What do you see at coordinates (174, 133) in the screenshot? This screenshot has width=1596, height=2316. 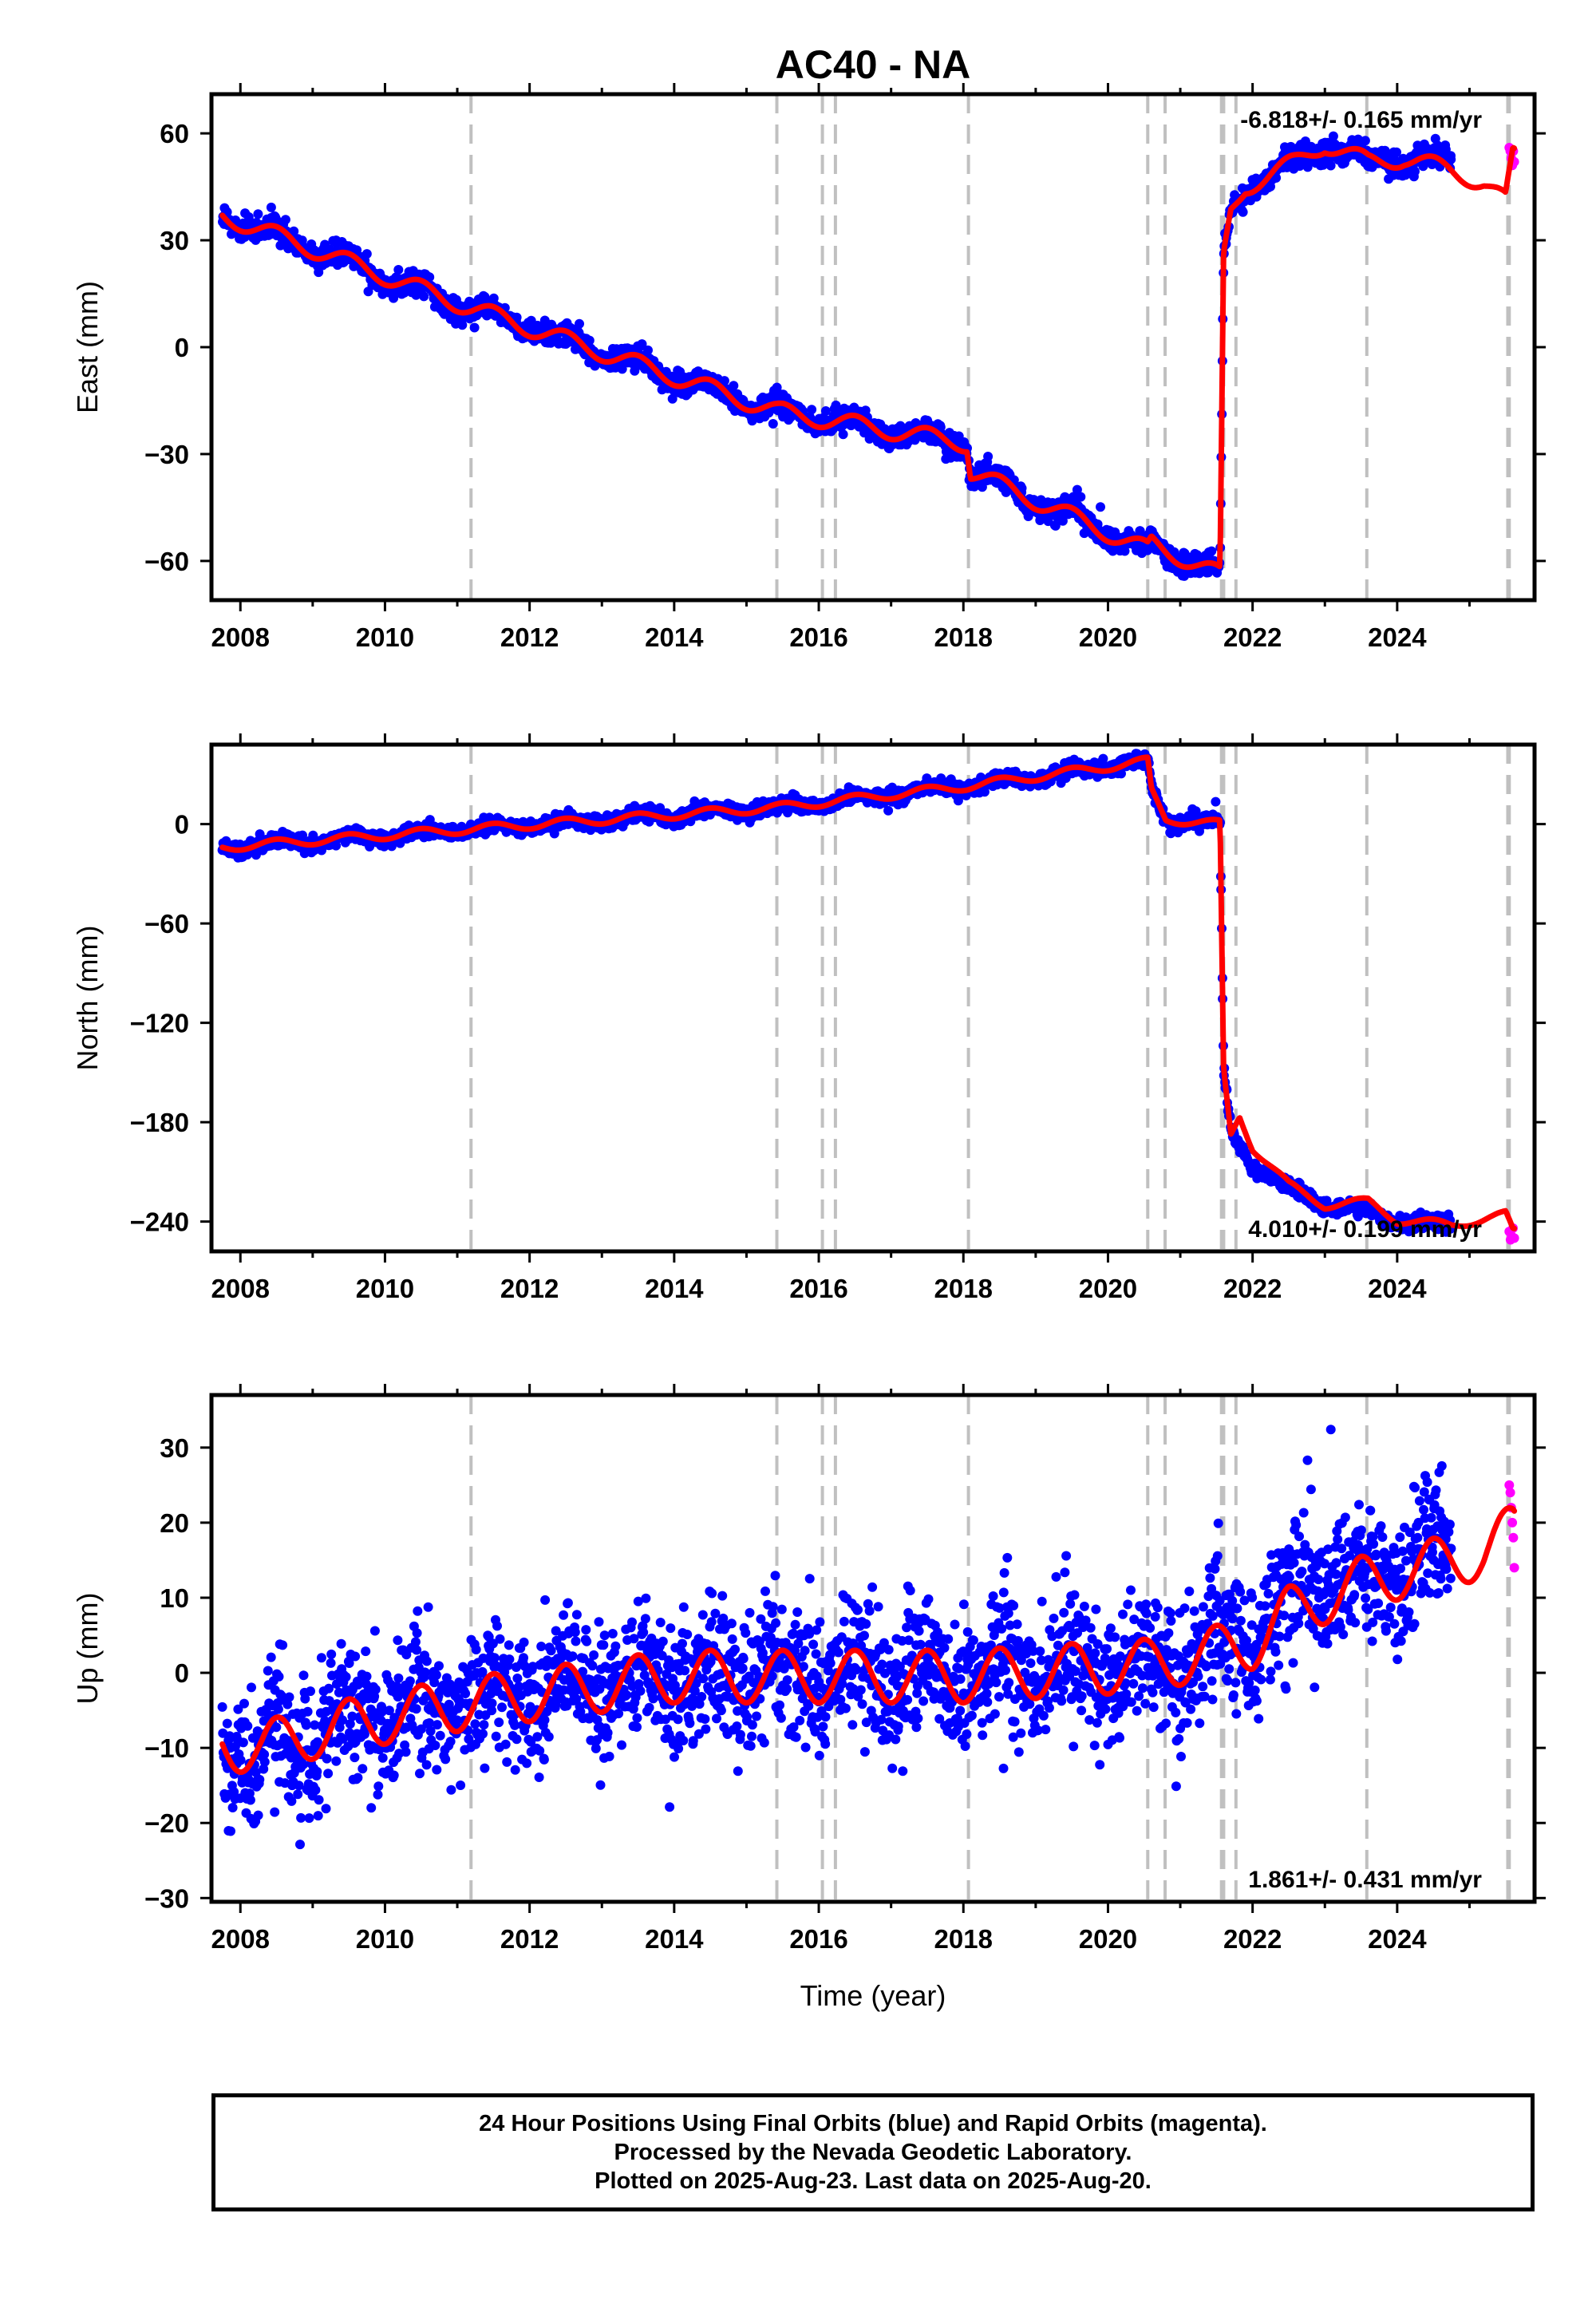 I see `y-tick-label: 60` at bounding box center [174, 133].